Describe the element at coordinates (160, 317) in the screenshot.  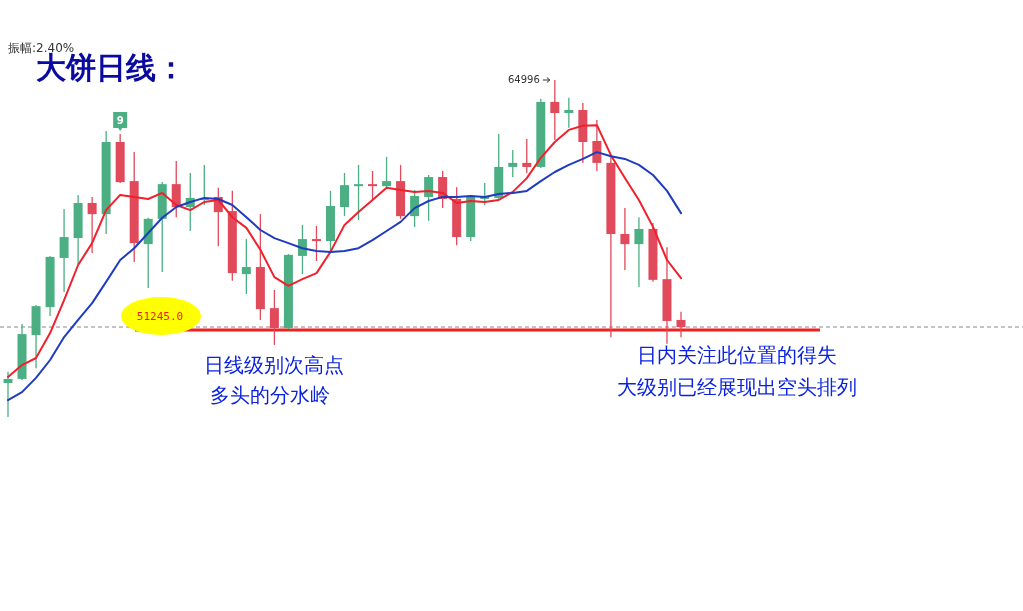
I see `annotation: 51245.0` at that location.